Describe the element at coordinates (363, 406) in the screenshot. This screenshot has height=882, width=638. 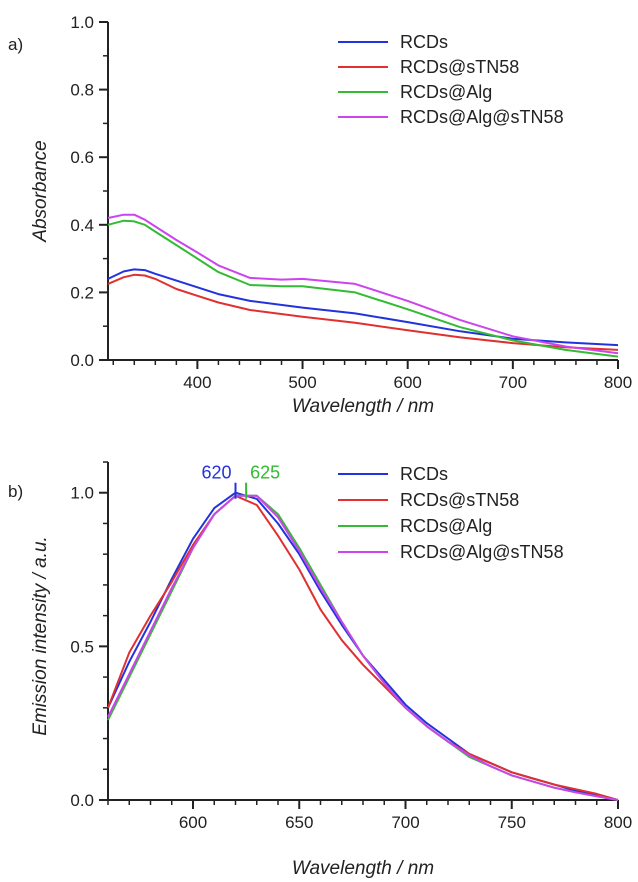
I see `x-axis-title-a: Wavelength / nm` at that location.